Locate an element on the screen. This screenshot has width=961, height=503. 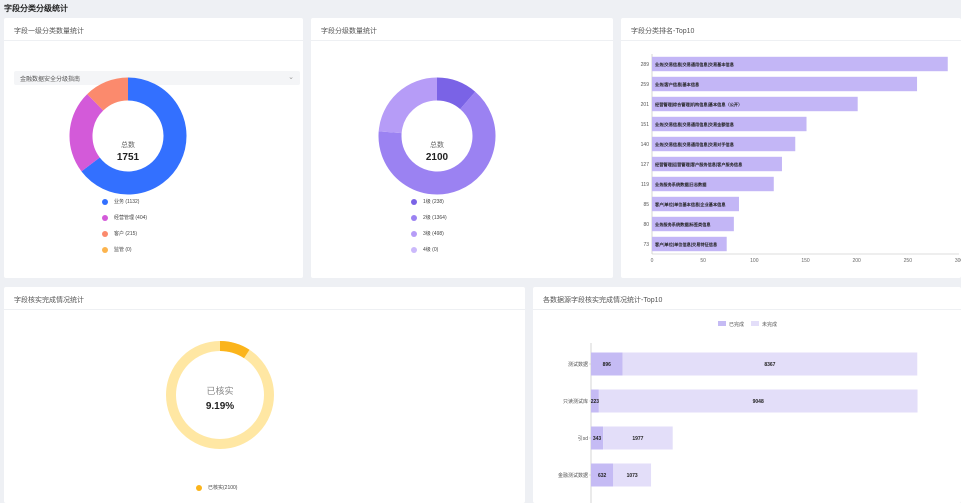
level-legend-item-3: 4级 (0) is located at coordinates (424, 249).